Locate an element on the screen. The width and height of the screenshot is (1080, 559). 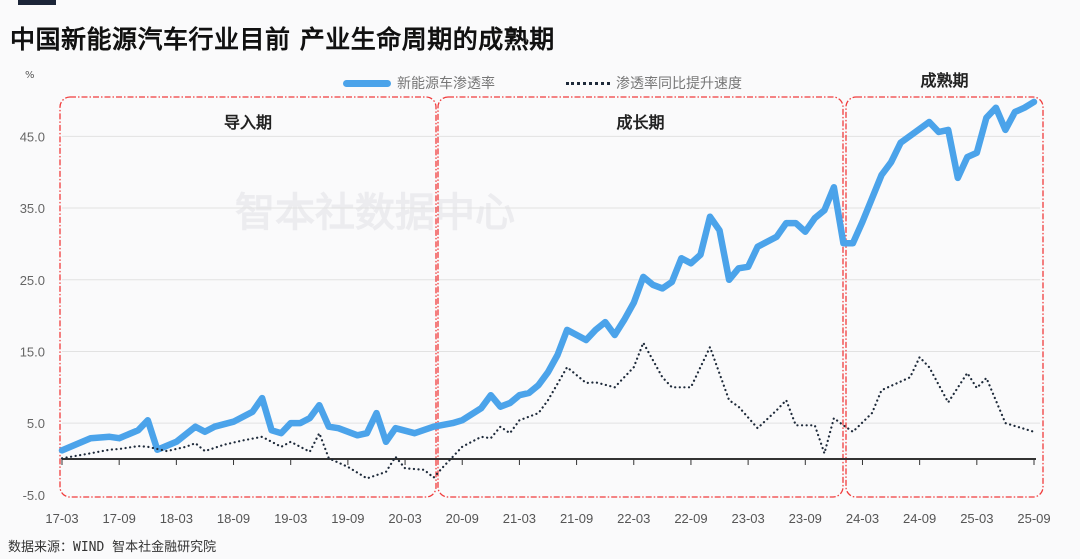
legend-label: 新能源车渗透率 is located at coordinates (446, 84).